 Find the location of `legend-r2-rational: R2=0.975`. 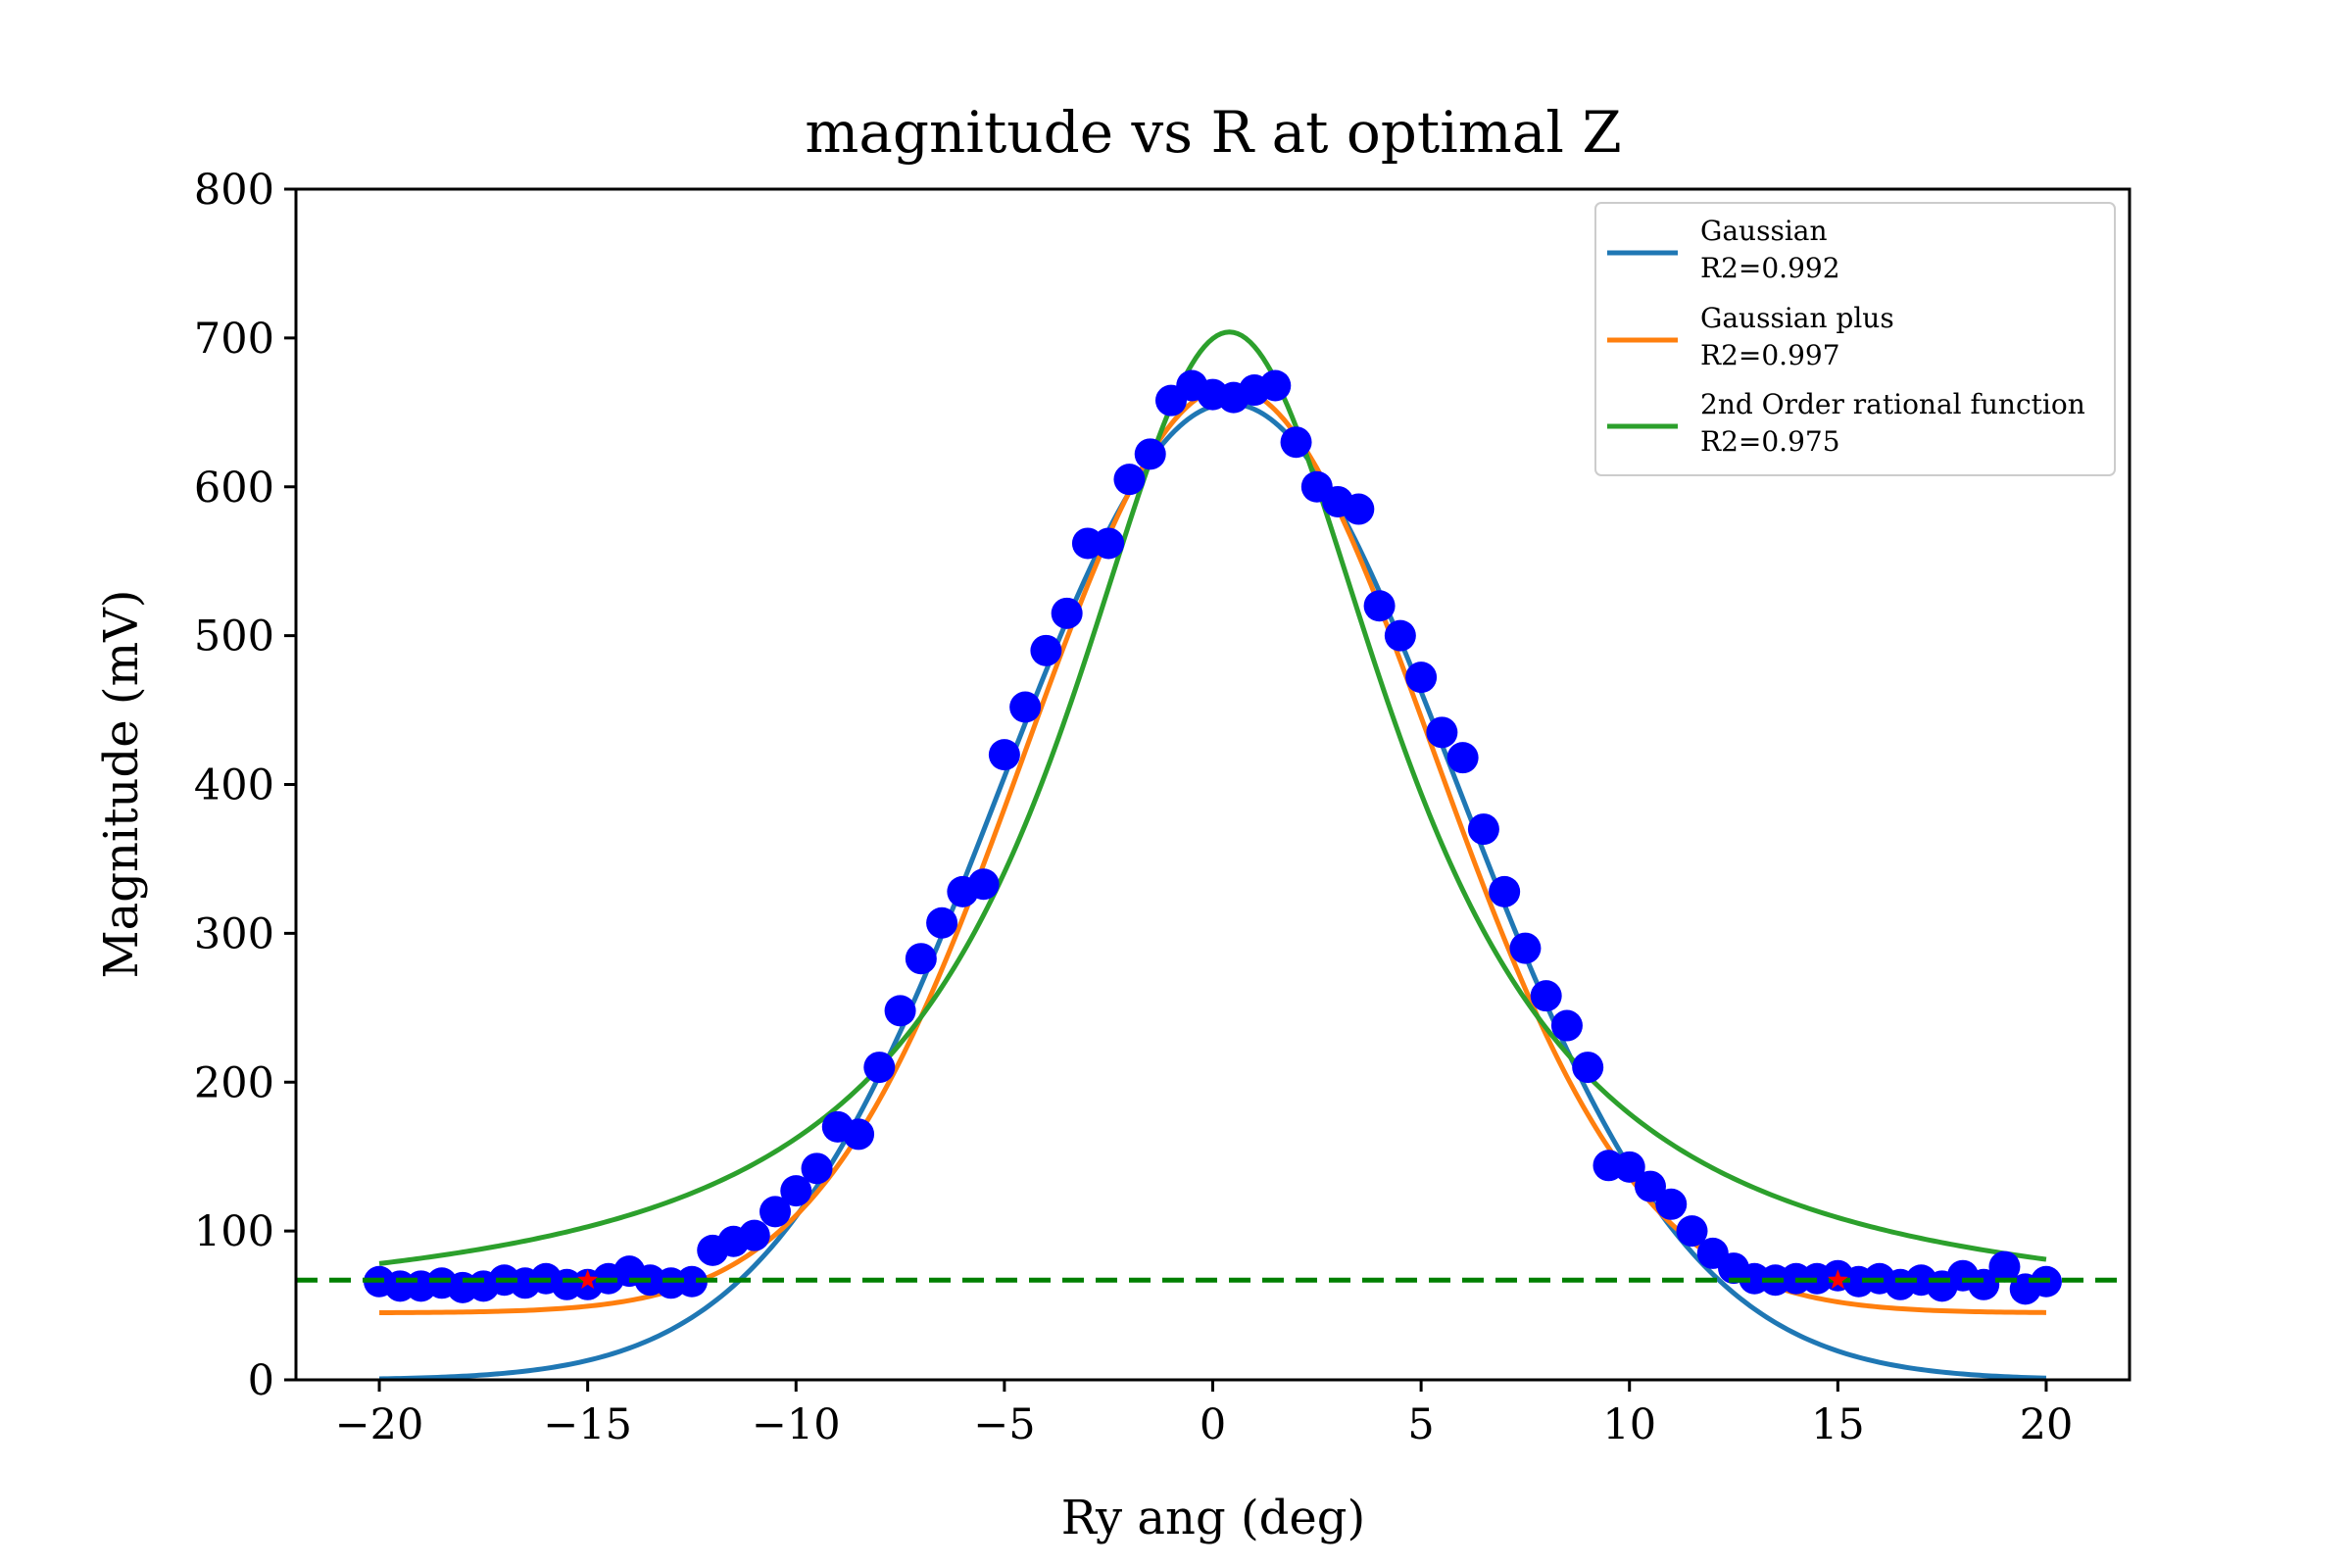

legend-r2-rational: R2=0.975 is located at coordinates (1770, 441).